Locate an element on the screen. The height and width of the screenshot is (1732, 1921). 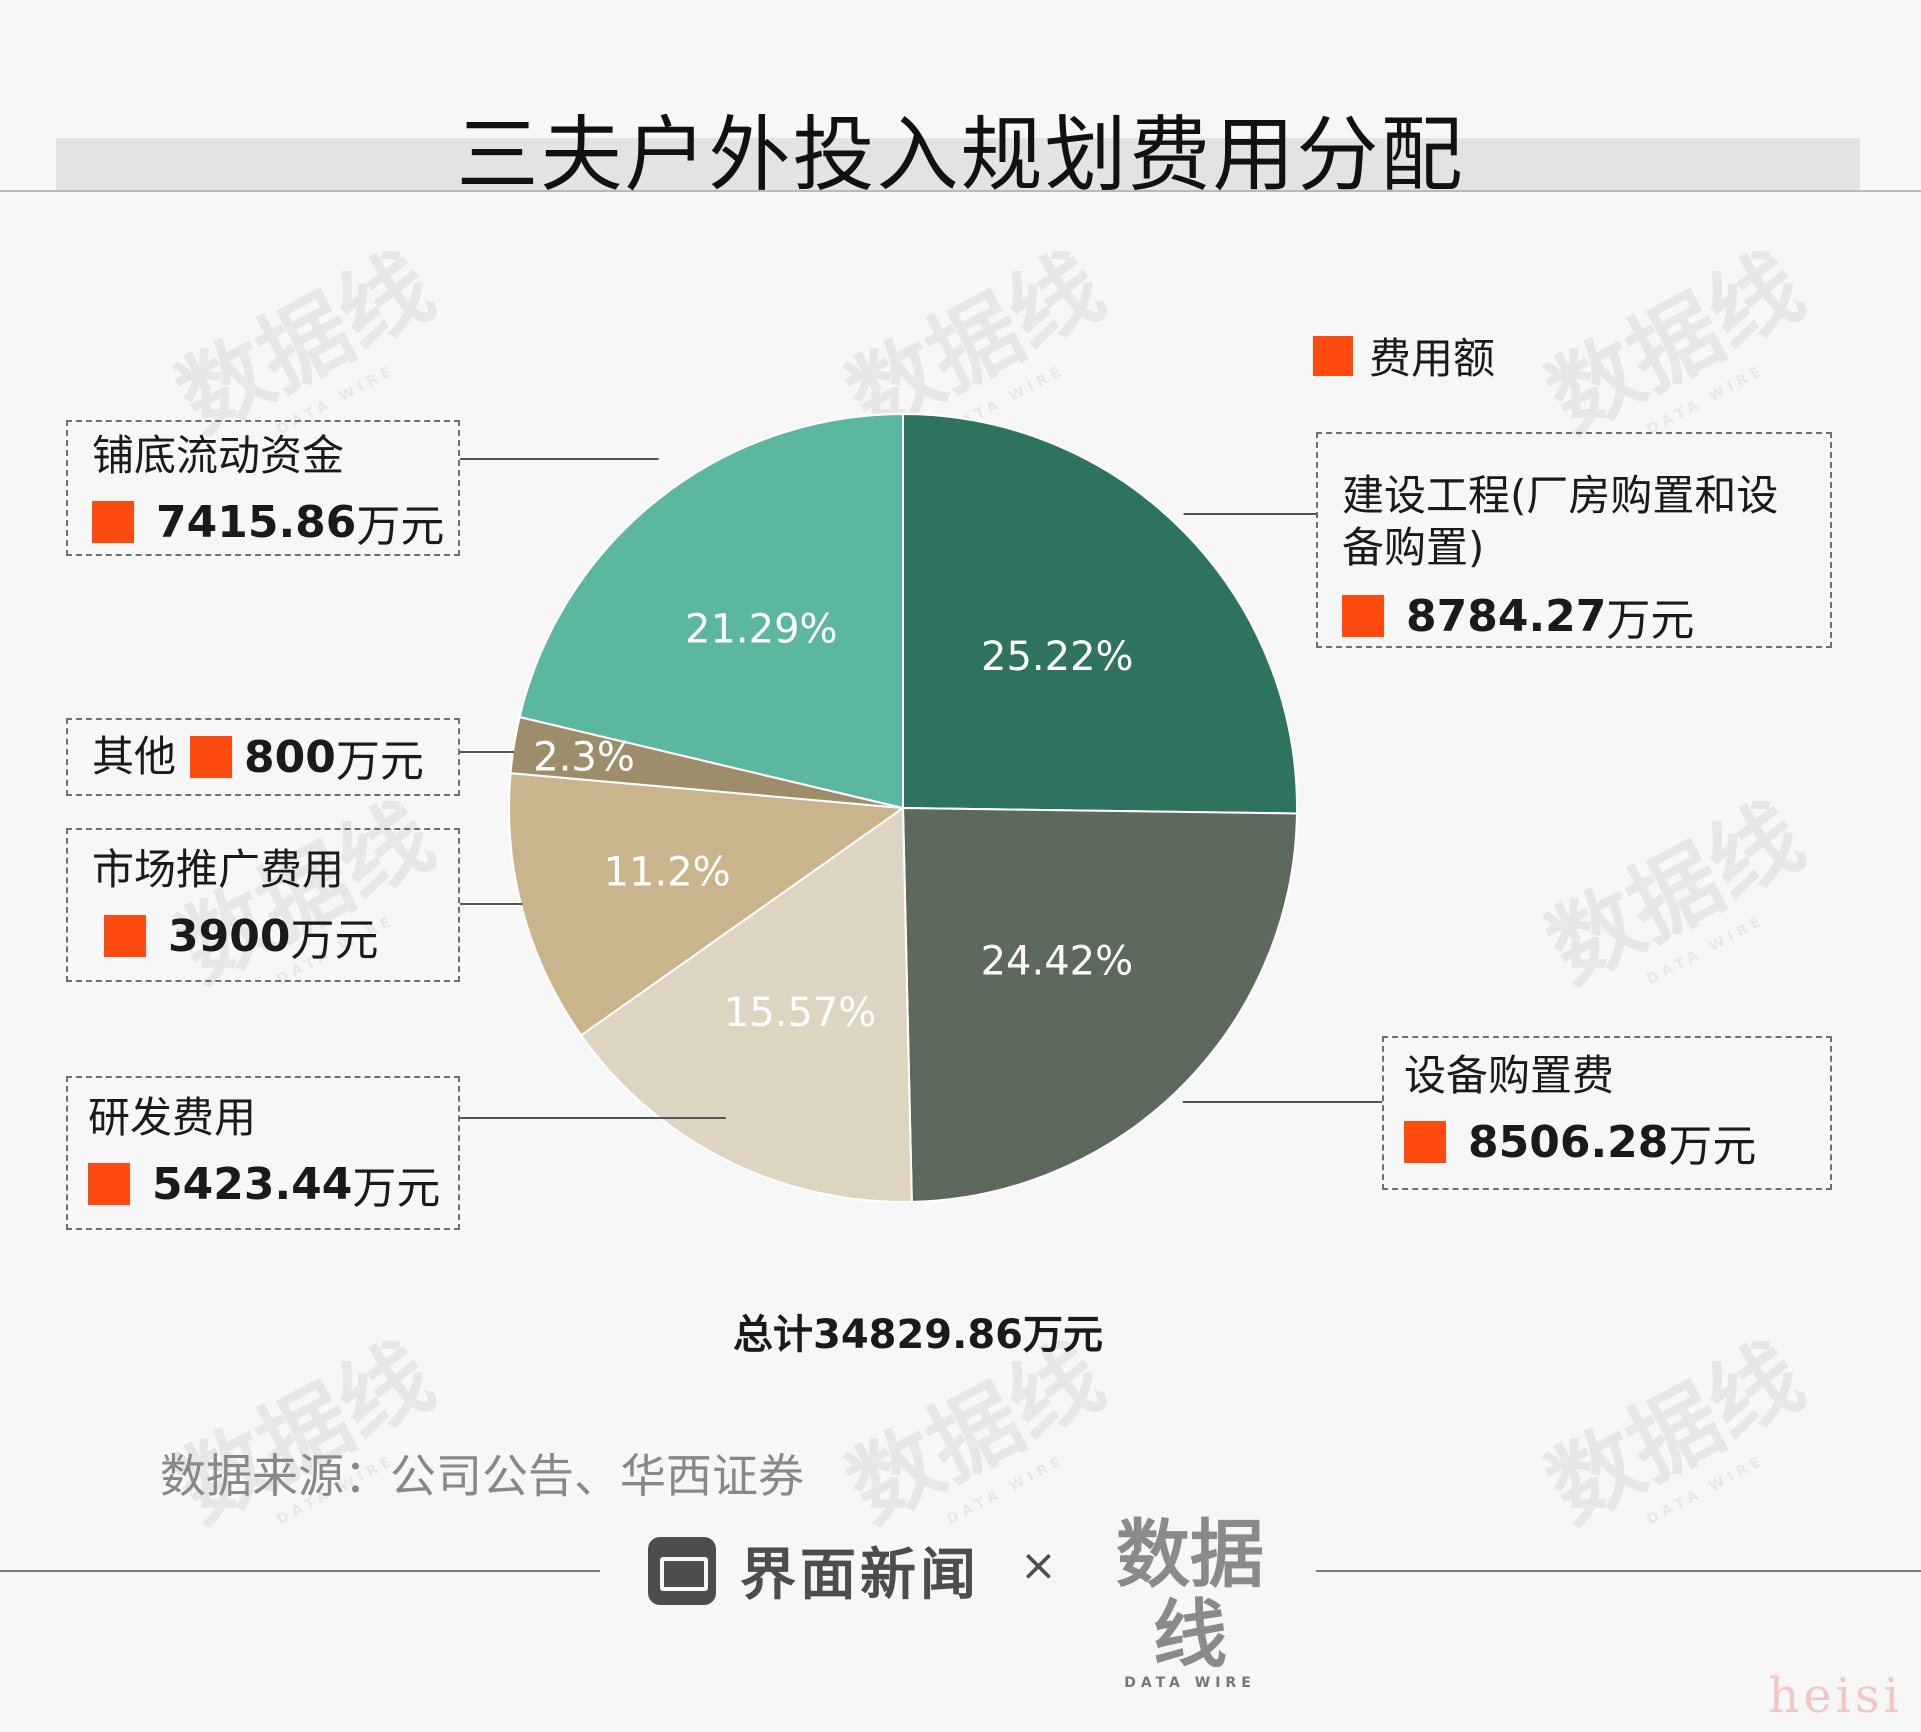
chart-title: 三夫户外投入规划费用分配 is located at coordinates (960, 155).